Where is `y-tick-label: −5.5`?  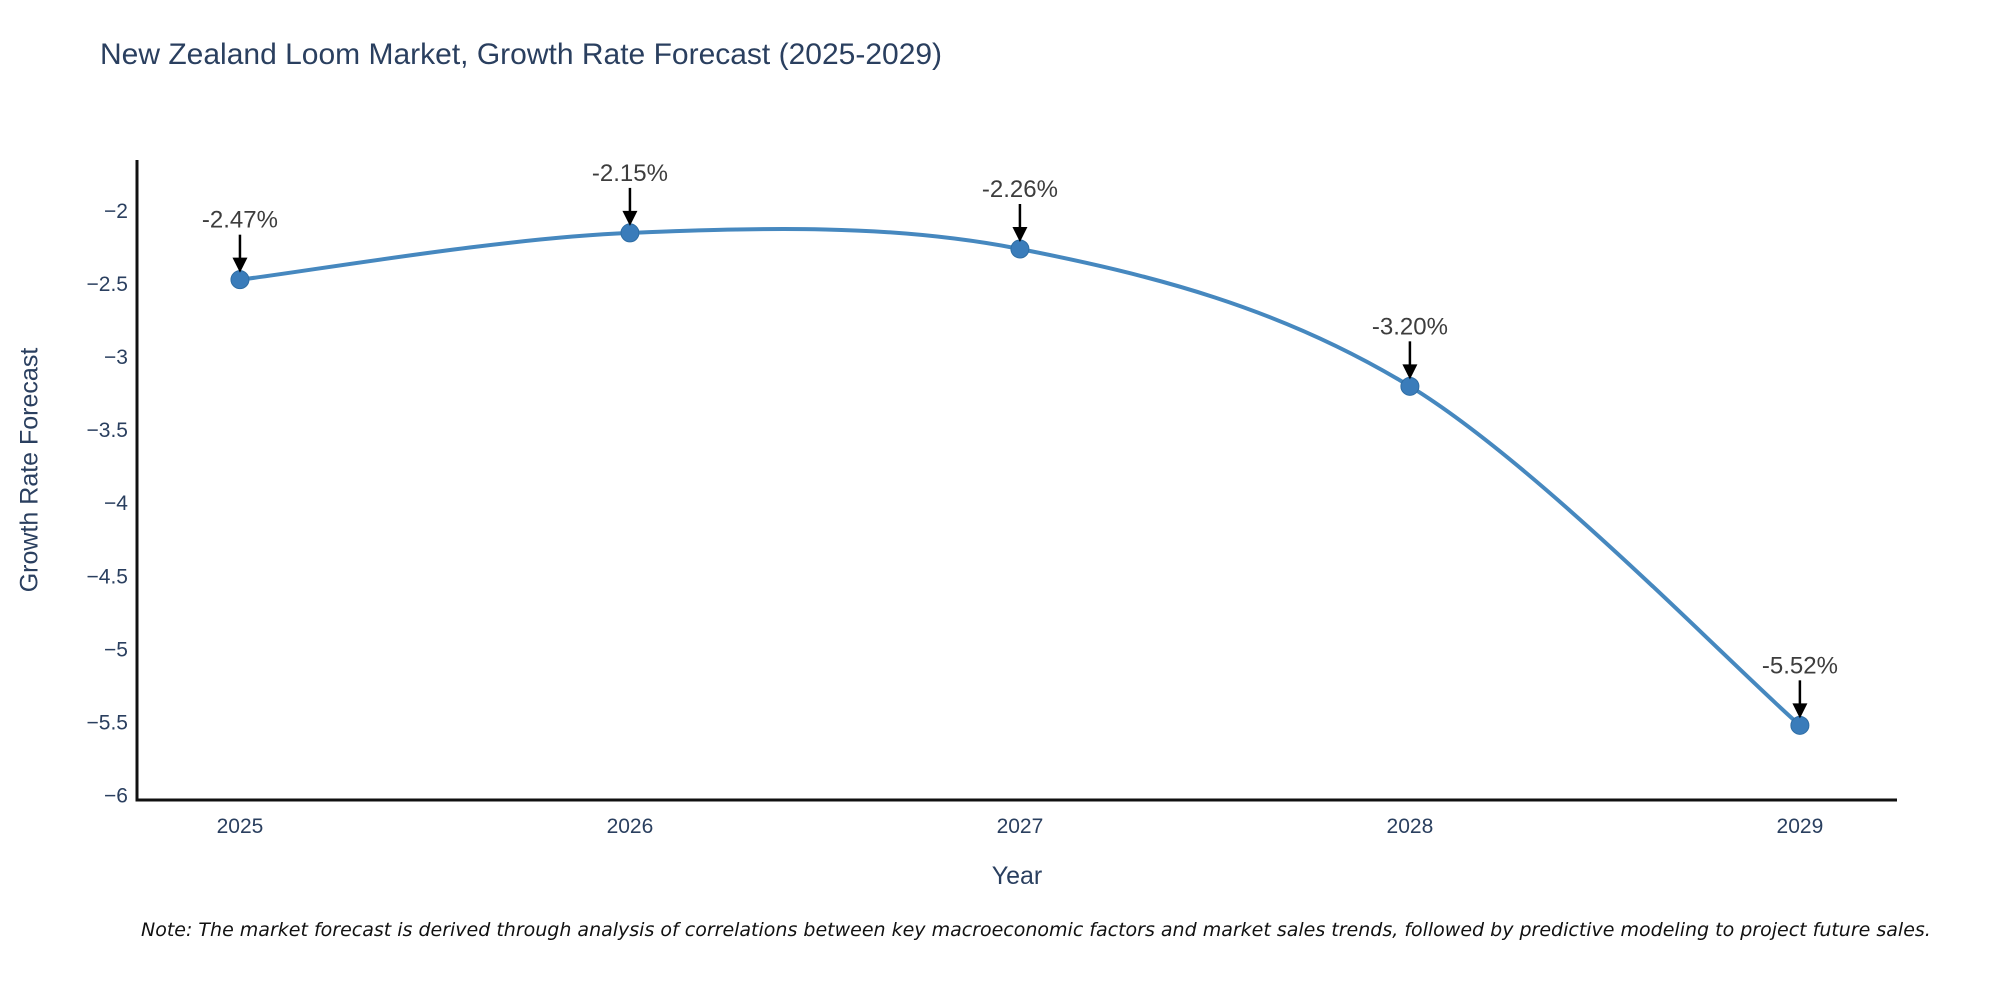
y-tick-label: −5.5 is located at coordinates (107, 722).